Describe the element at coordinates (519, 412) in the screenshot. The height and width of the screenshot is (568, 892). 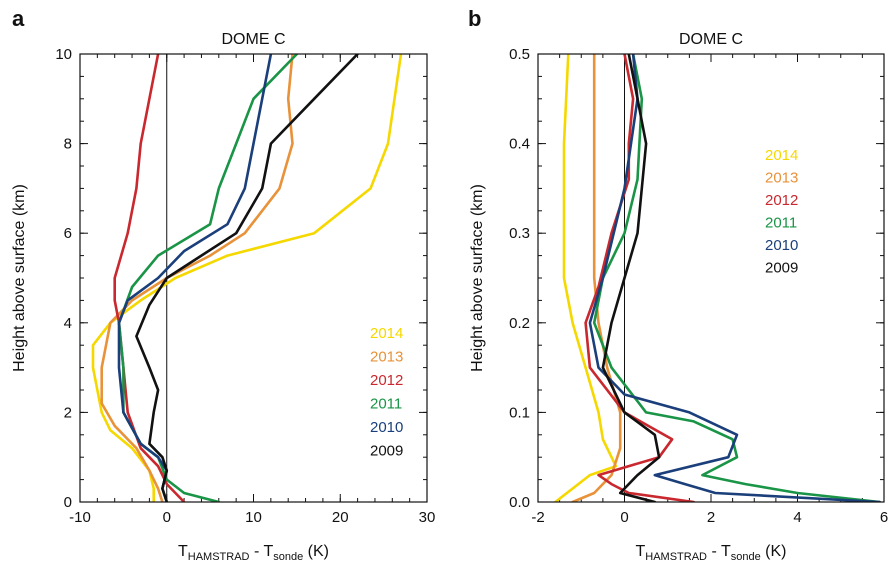
I see `y-tick-label: 0.1` at that location.